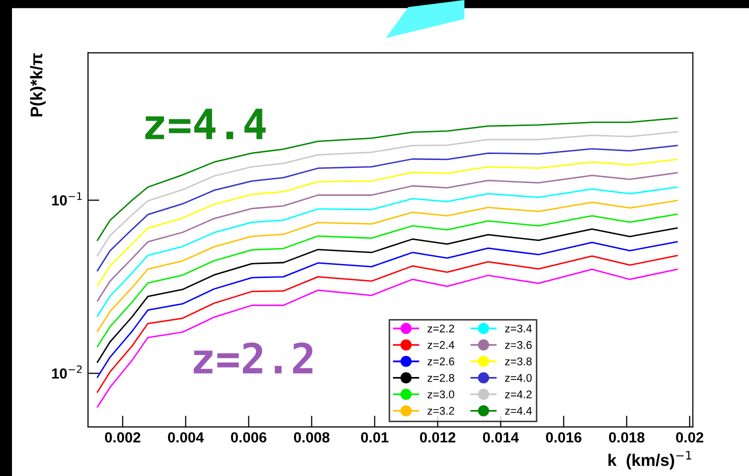 This screenshot has height=476, width=749. I want to click on x-tick-label: 0.012, so click(438, 437).